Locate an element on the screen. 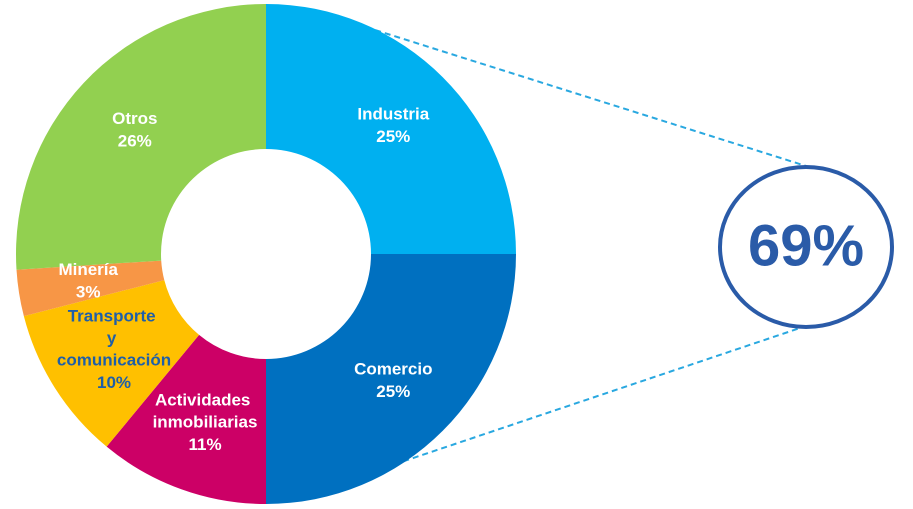 This screenshot has height=509, width=913. data-label: 3% is located at coordinates (88, 292).